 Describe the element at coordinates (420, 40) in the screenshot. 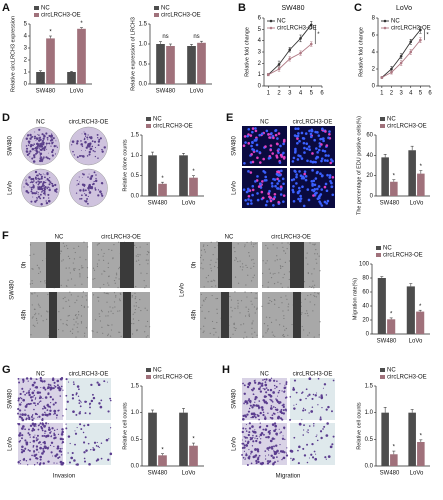

I see `point` at that location.